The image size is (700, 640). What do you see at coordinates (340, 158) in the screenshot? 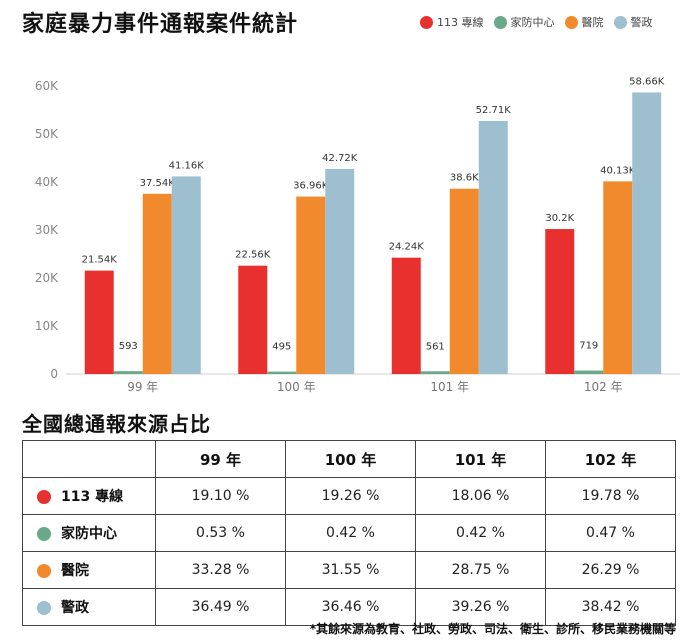
I see `data-label: 42.72K` at bounding box center [340, 158].